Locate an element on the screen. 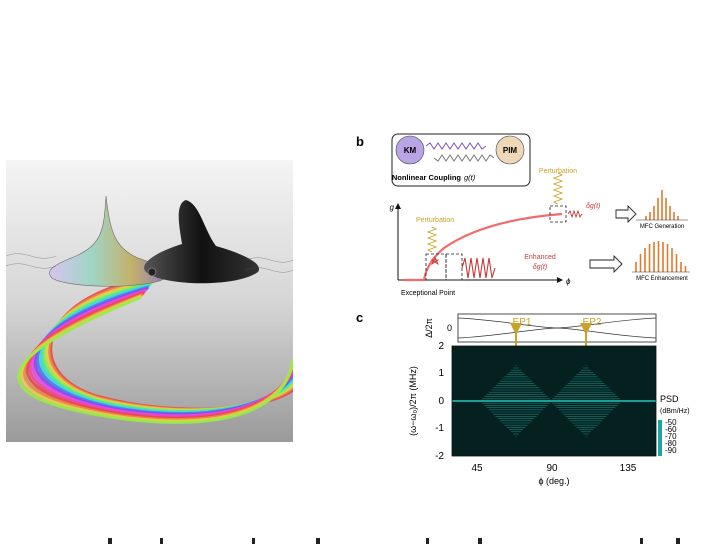  panel-b-label: b is located at coordinates (360, 141).